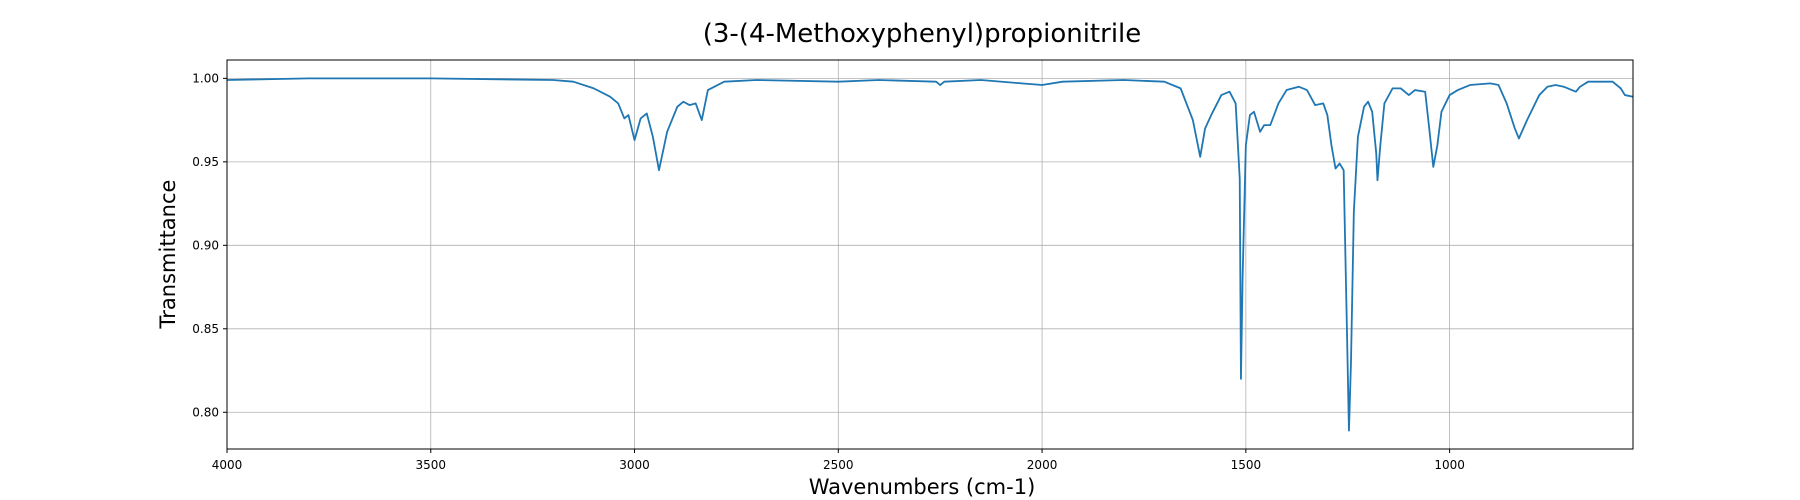  I want to click on x-tick-label: 1000, so click(1449, 465).